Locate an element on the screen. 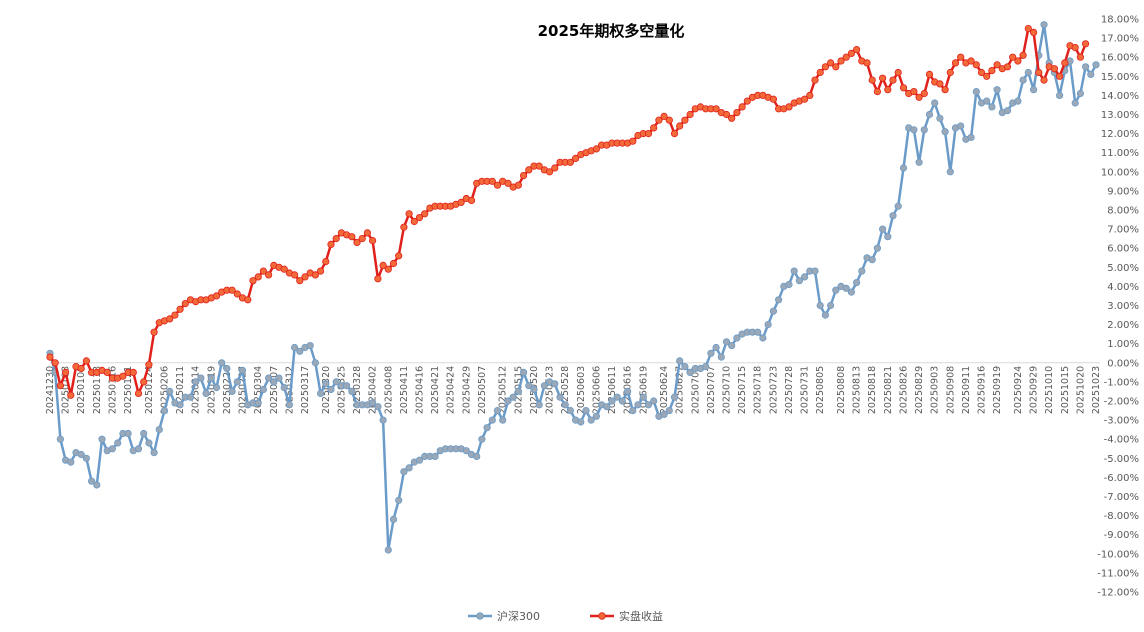  x-tick-label: 20250307 is located at coordinates (274, 390).